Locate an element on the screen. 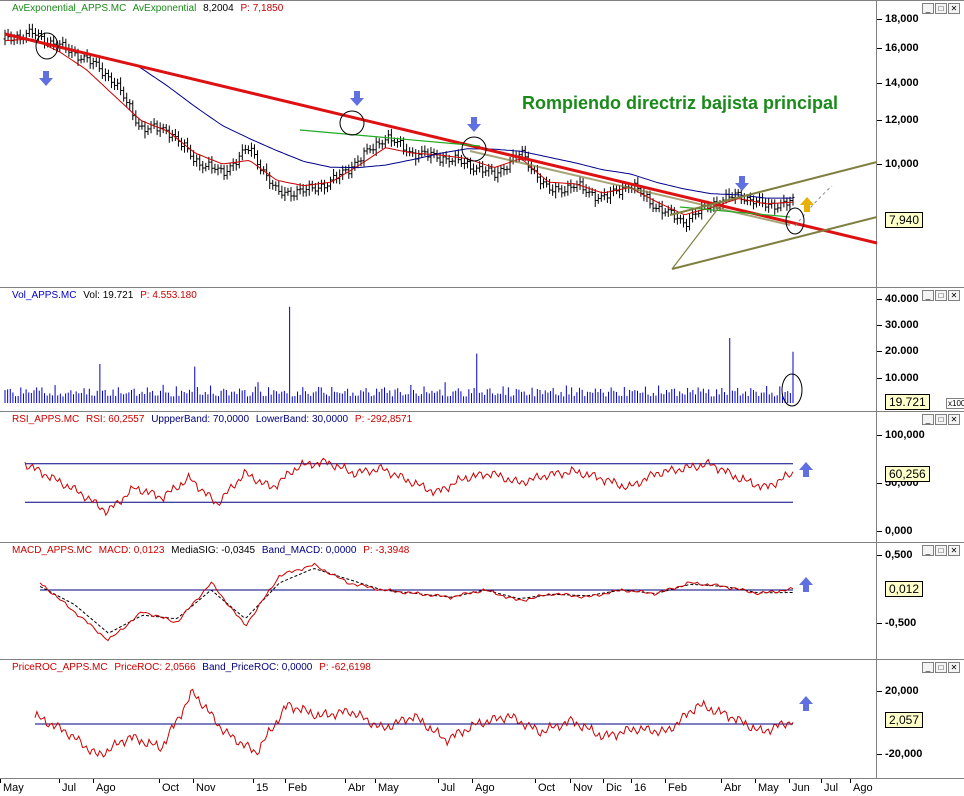 This screenshot has width=964, height=796. macd-title-value: MACD: 0,0123 is located at coordinates (131, 550).